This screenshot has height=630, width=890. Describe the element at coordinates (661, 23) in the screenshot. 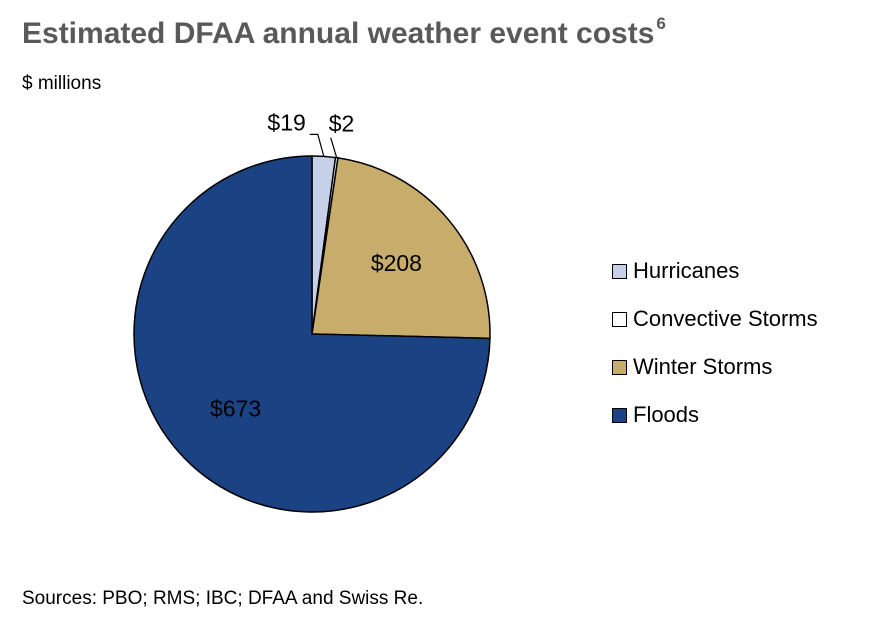

I see `title-footnote: 6` at that location.